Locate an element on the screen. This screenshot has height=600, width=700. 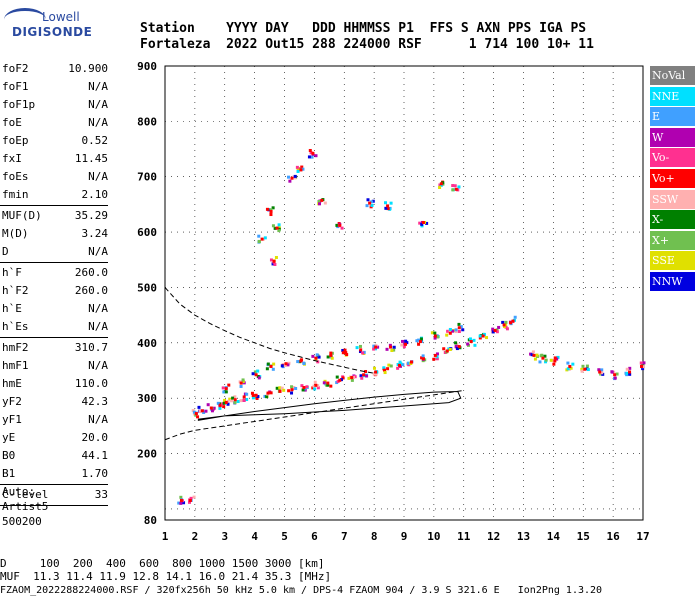
param-value: 3.24 is located at coordinates (95, 233).